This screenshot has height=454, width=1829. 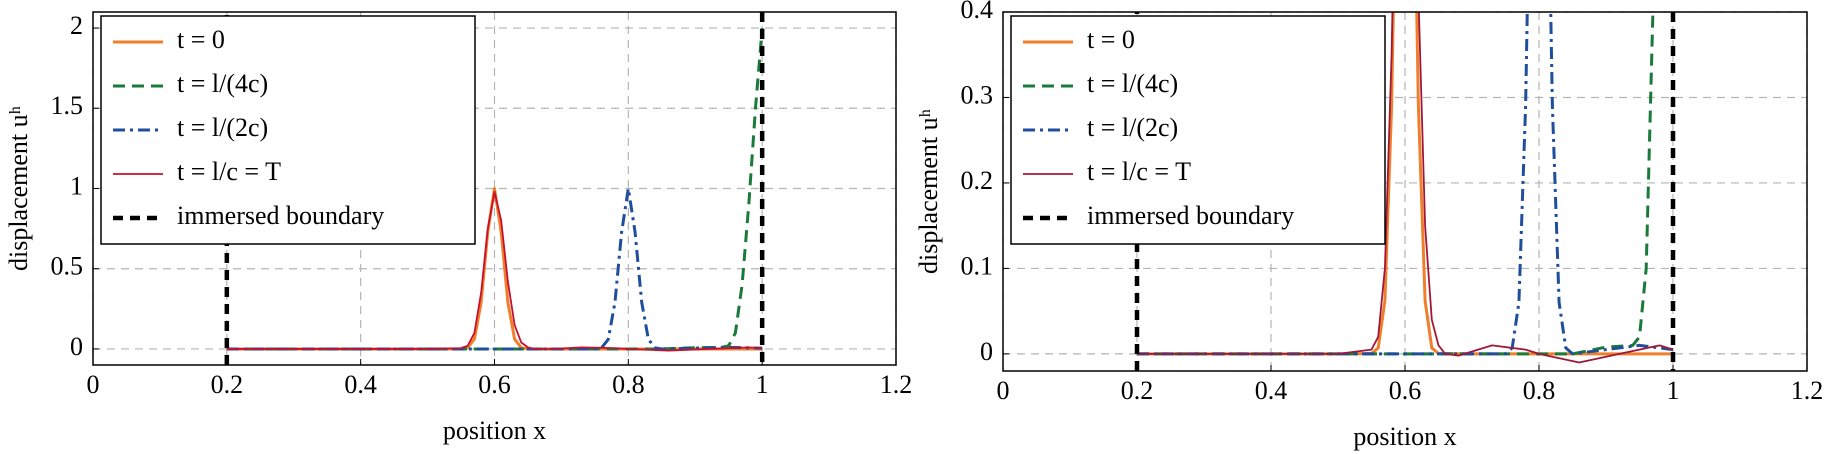 What do you see at coordinates (67, 105) in the screenshot?
I see `y-tick-label: 1.5` at bounding box center [67, 105].